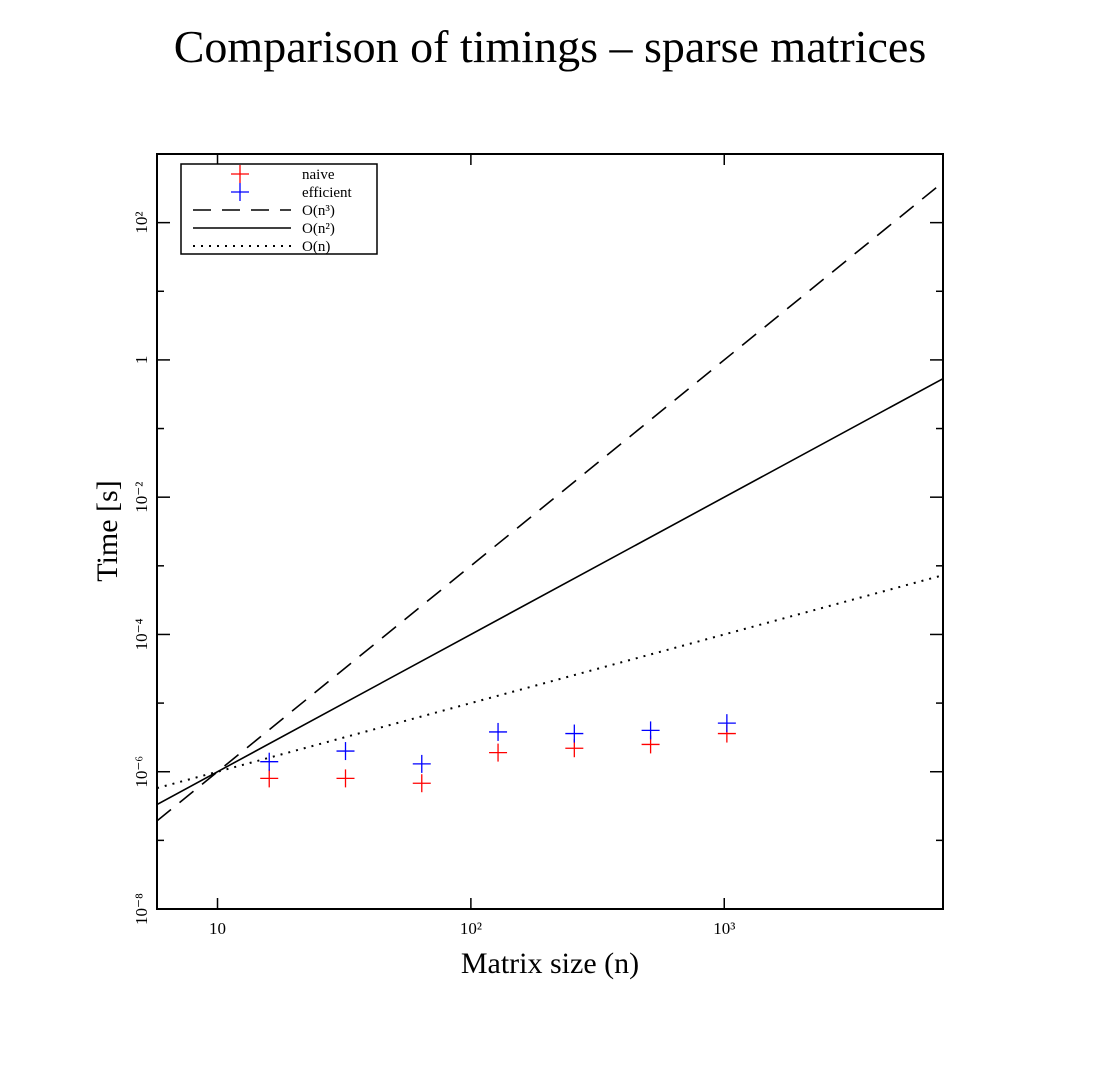 This screenshot has width=1100, height=1070. Describe the element at coordinates (141, 634) in the screenshot. I see `y-tick-label: 10⁻⁴` at that location.